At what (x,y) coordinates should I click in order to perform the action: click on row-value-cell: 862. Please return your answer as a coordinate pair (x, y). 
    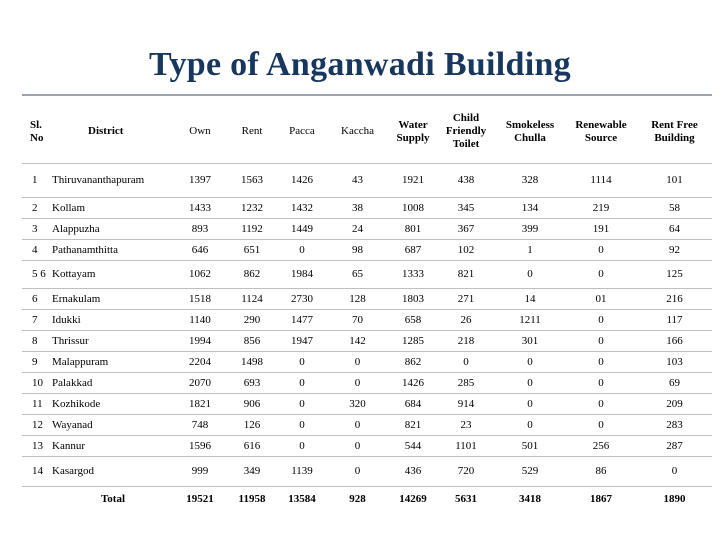
    Looking at the image, I should click on (252, 274).